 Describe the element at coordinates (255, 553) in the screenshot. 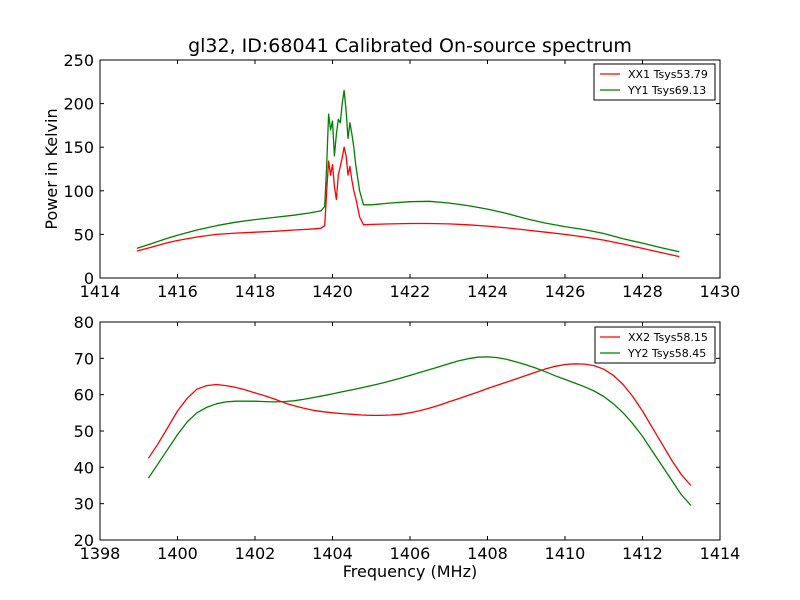

I see `bottom-x-tick-label: 1402` at that location.